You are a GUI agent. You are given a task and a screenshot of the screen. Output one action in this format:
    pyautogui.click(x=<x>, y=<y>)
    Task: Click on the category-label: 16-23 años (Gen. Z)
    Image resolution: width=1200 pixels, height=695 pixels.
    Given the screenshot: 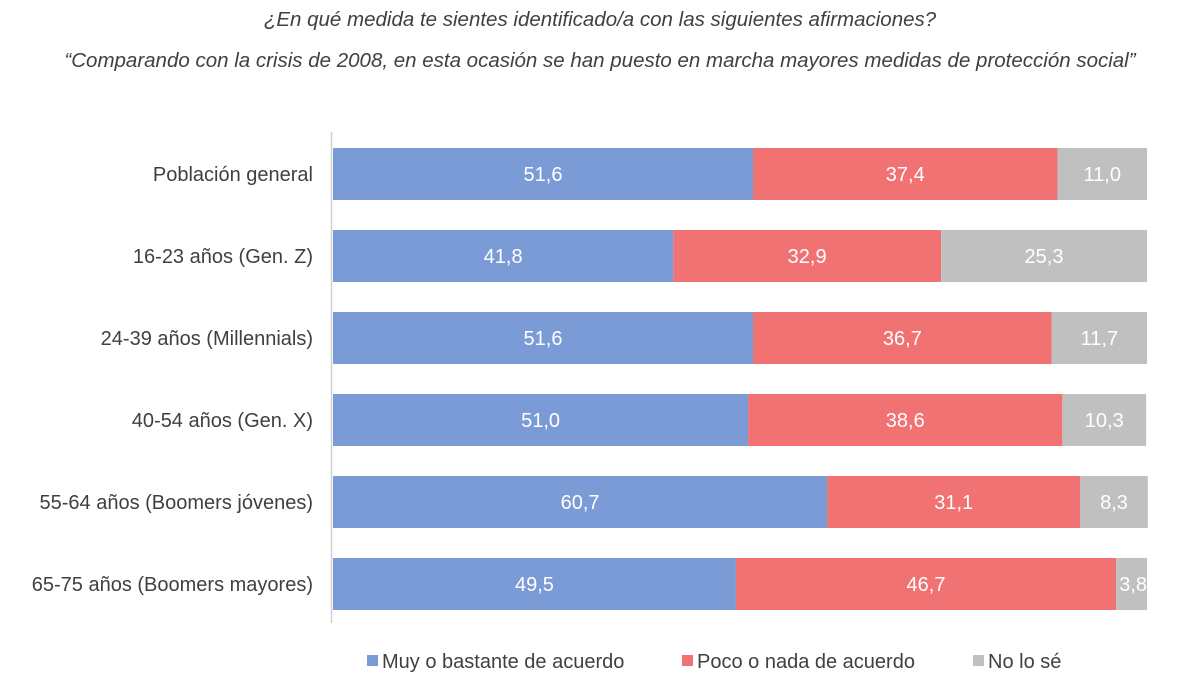 What is the action you would take?
    pyautogui.click(x=223, y=257)
    